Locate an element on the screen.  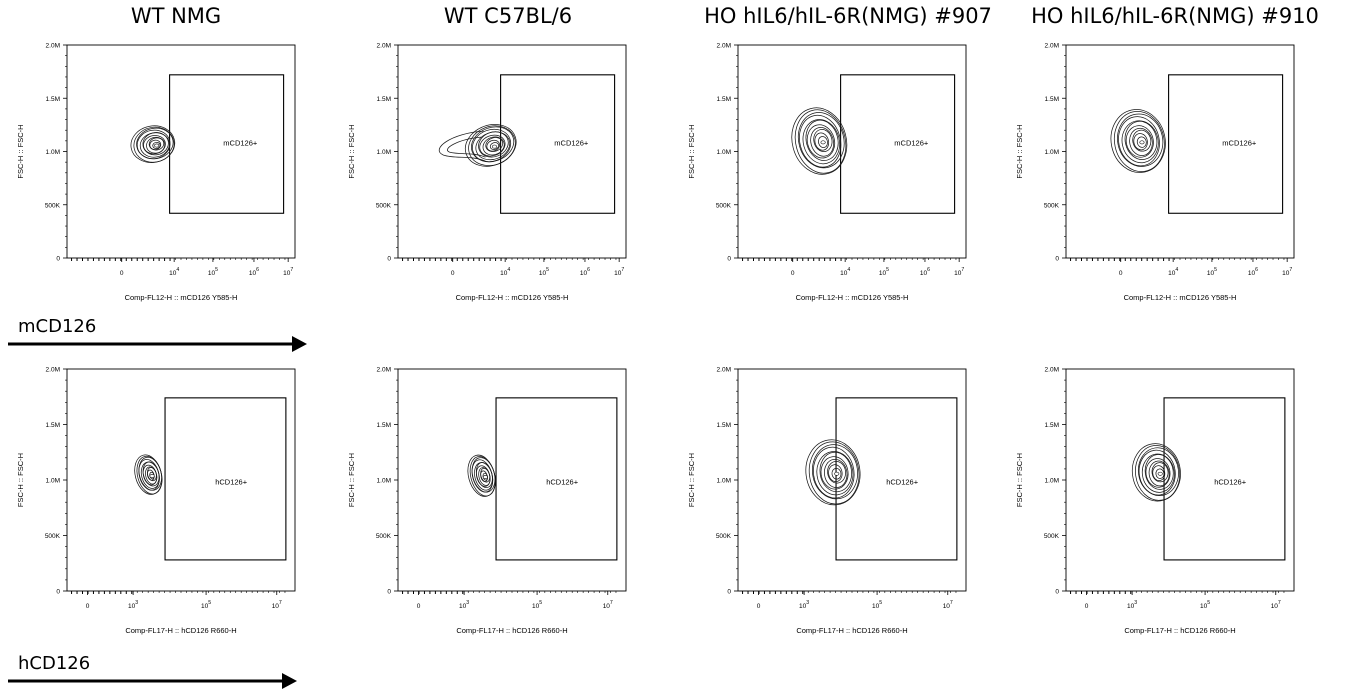
contour-tail is located at coordinates (466, 147).